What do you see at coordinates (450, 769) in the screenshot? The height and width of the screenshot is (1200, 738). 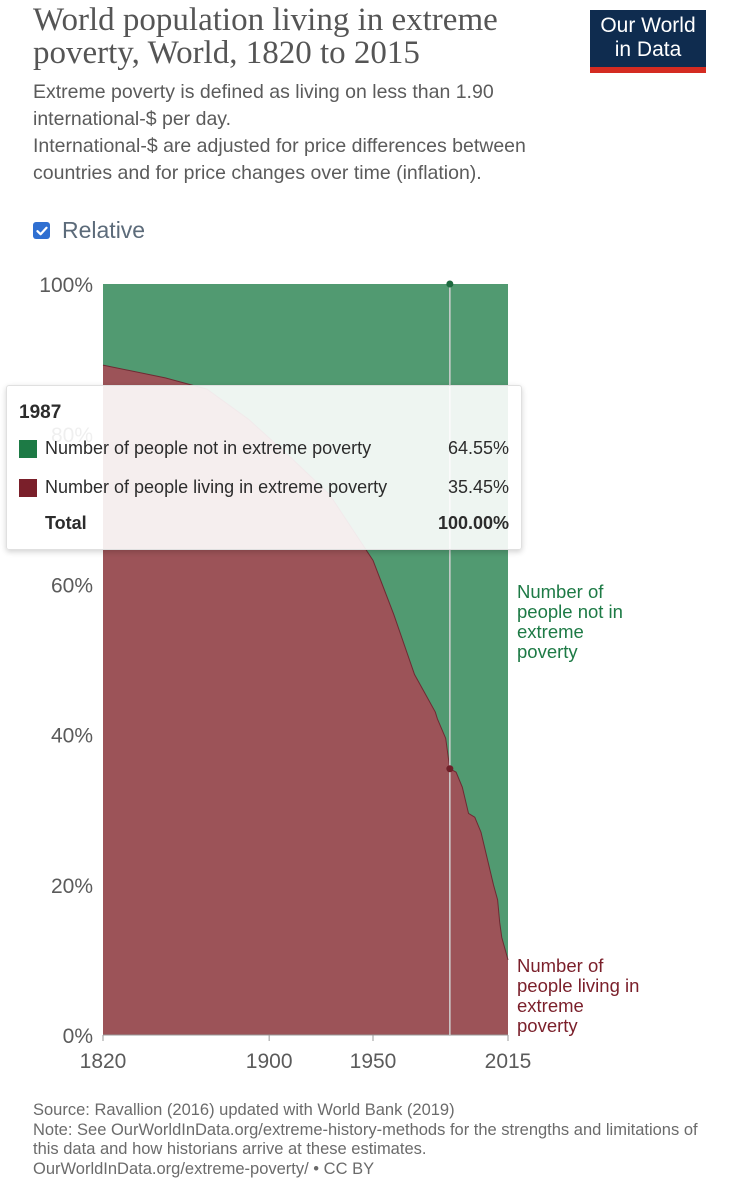 I see `hover-point-poor` at bounding box center [450, 769].